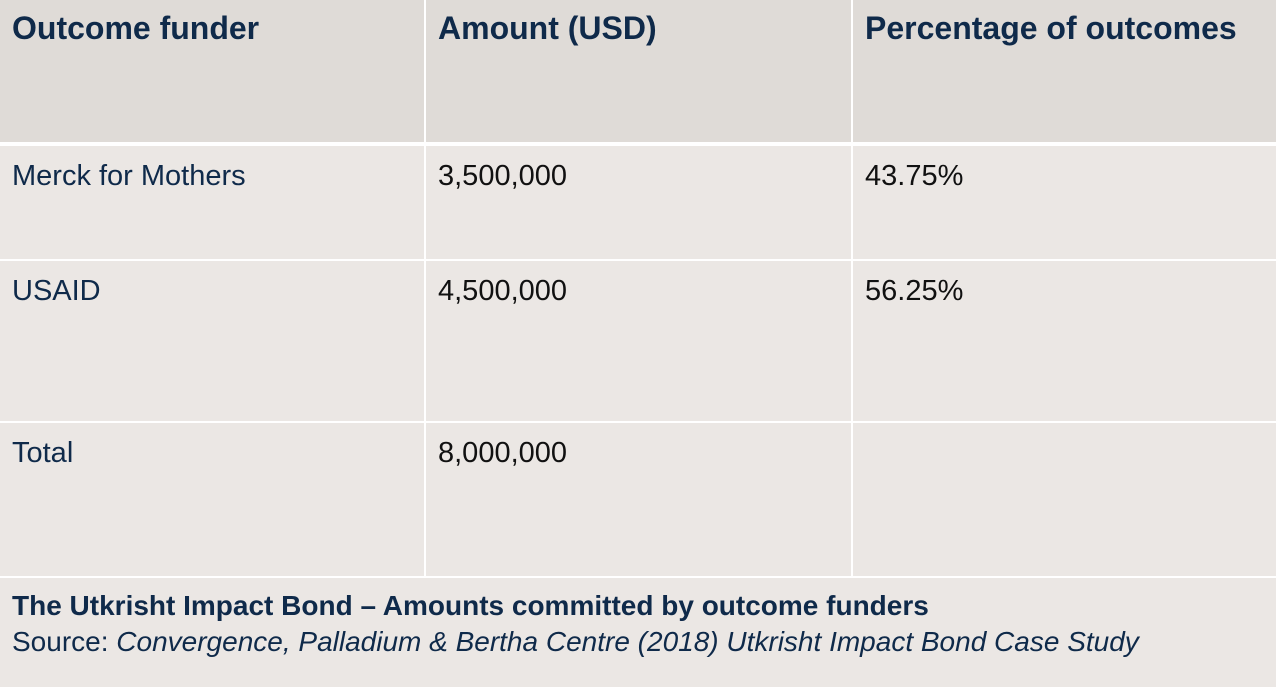 This screenshot has height=687, width=1276. I want to click on amount-cell: 8,000,000, so click(638, 500).